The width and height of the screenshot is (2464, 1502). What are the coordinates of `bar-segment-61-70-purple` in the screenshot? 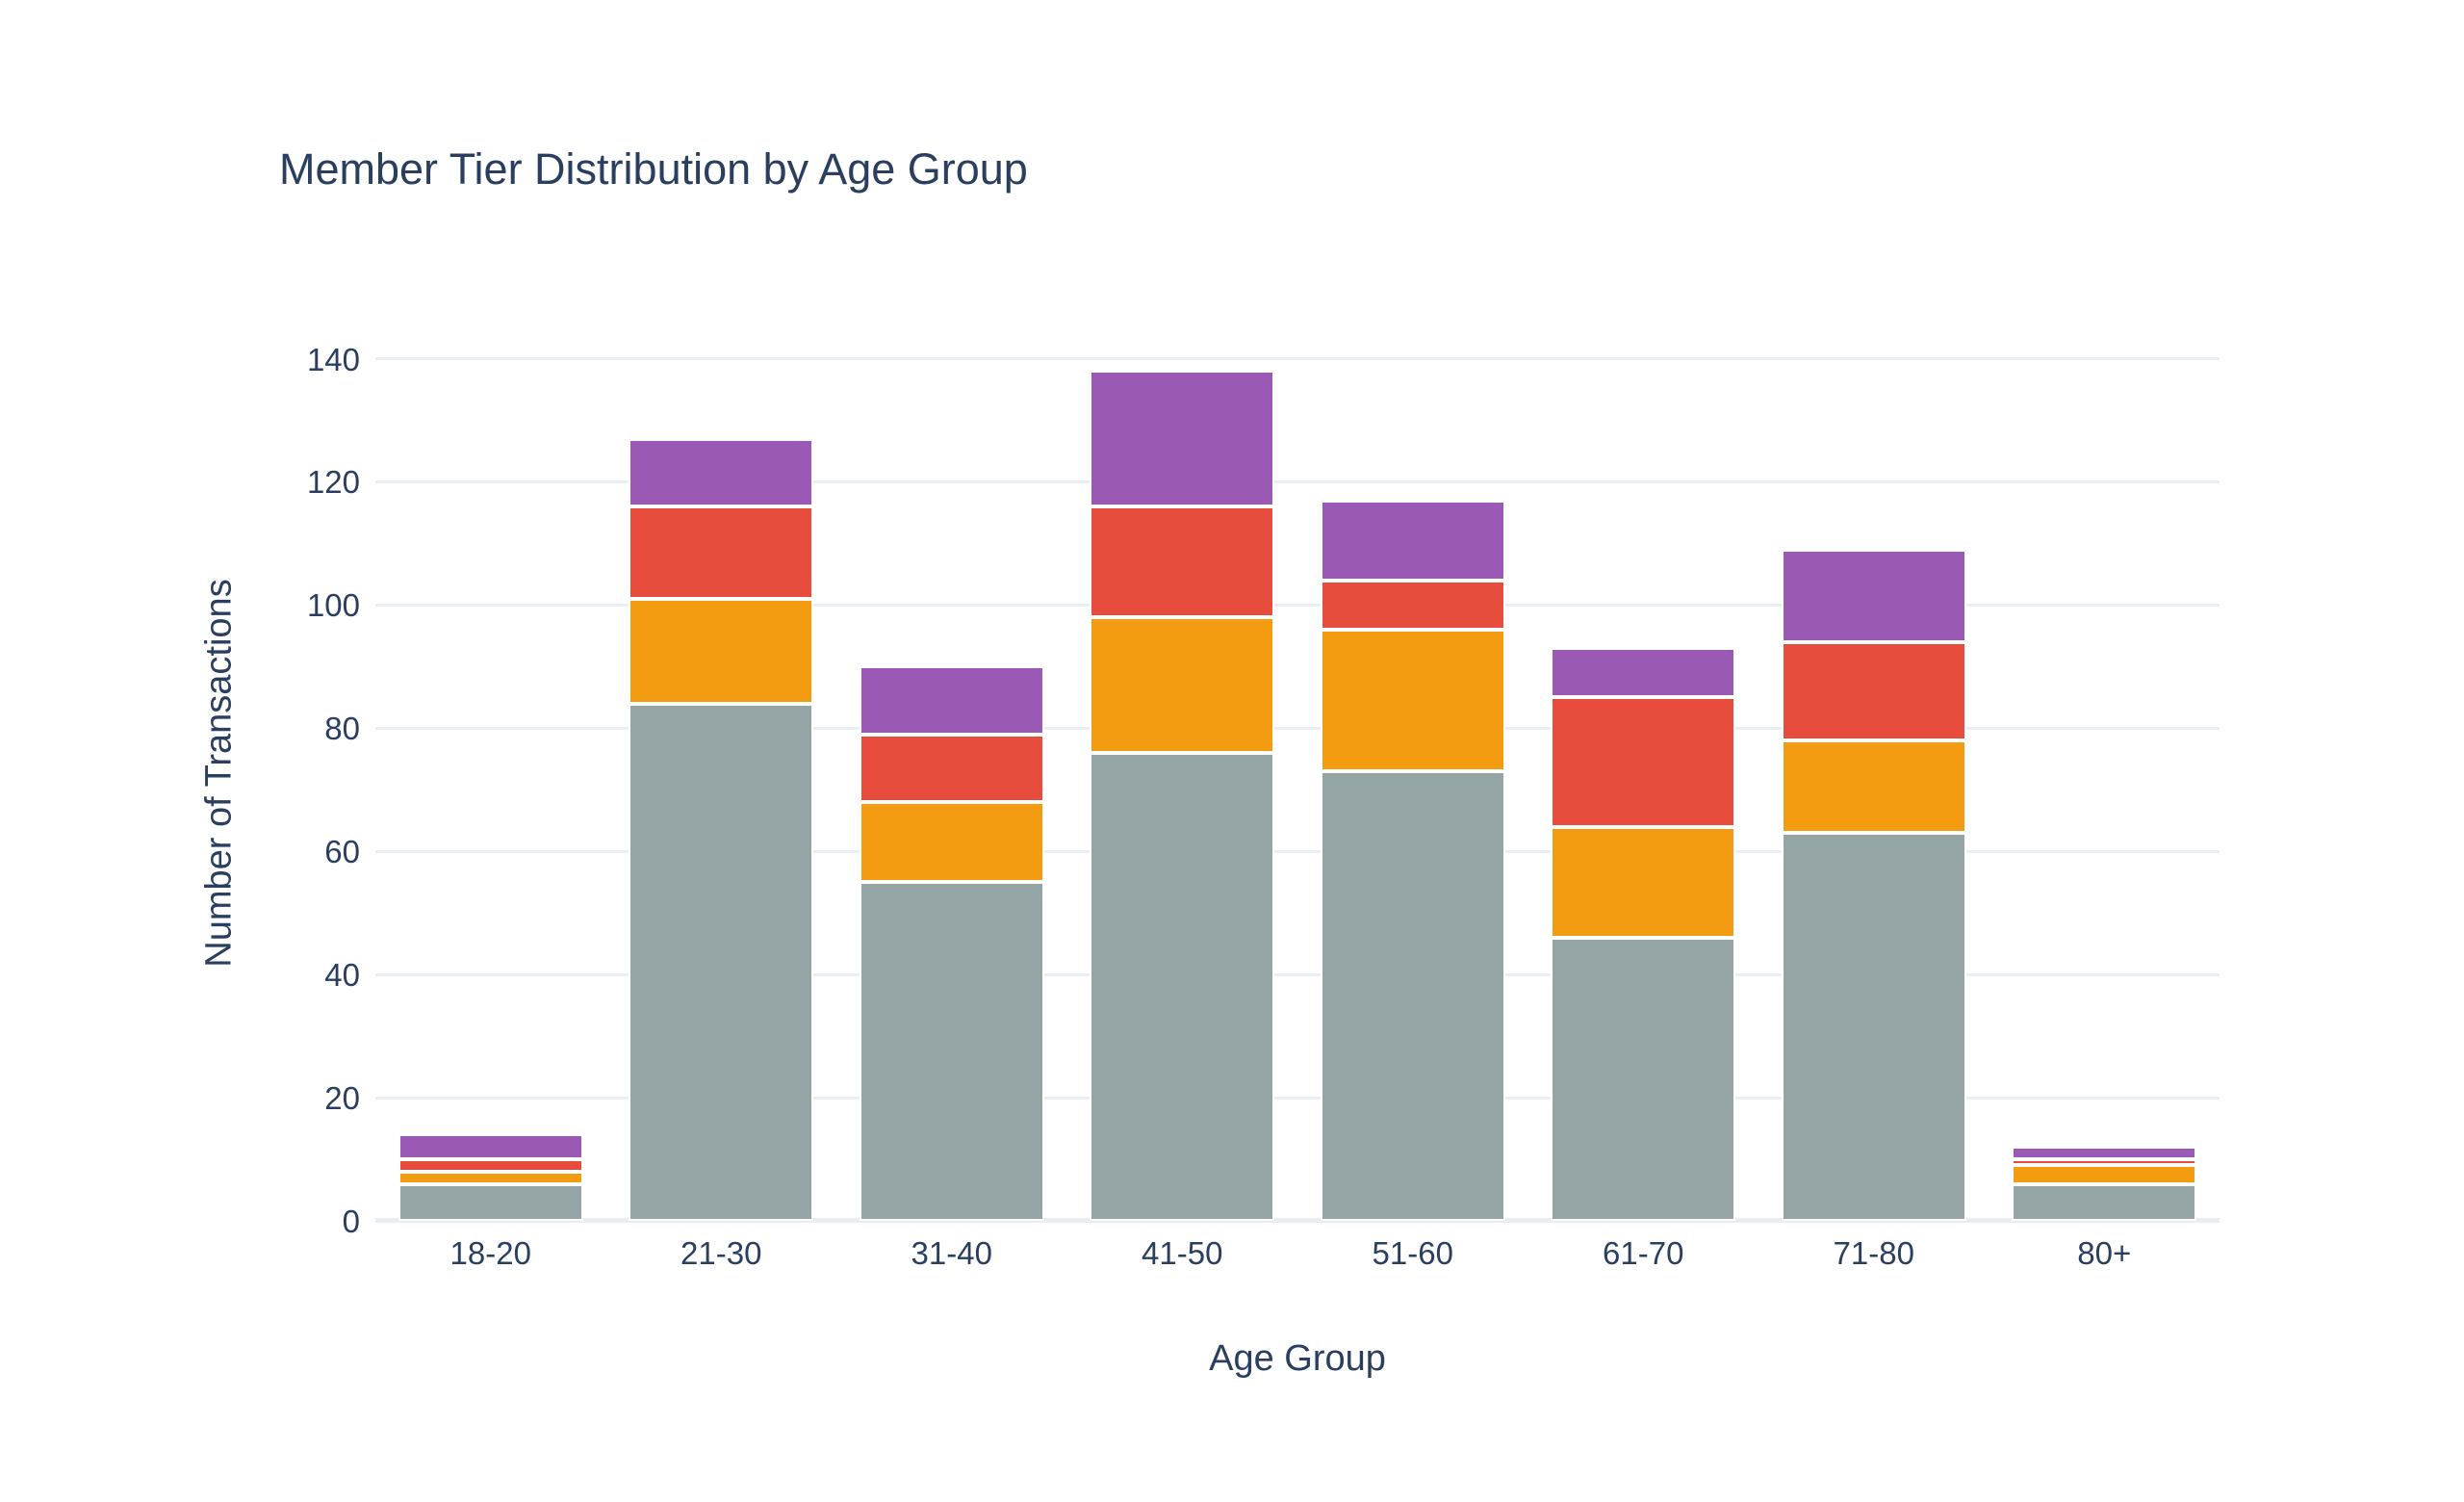 It's located at (1643, 673).